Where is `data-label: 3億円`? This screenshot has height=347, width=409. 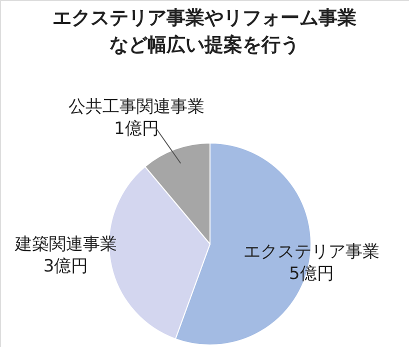
data-label: 3億円 is located at coordinates (65, 266).